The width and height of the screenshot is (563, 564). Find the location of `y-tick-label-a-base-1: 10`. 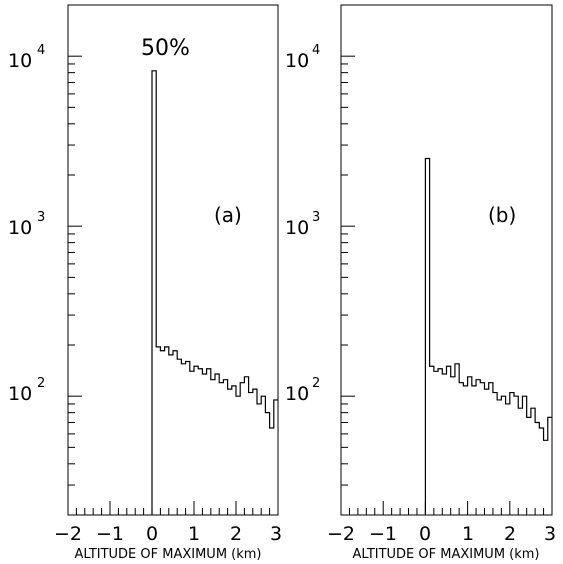

y-tick-label-a-base-1: 10 is located at coordinates (20, 228).